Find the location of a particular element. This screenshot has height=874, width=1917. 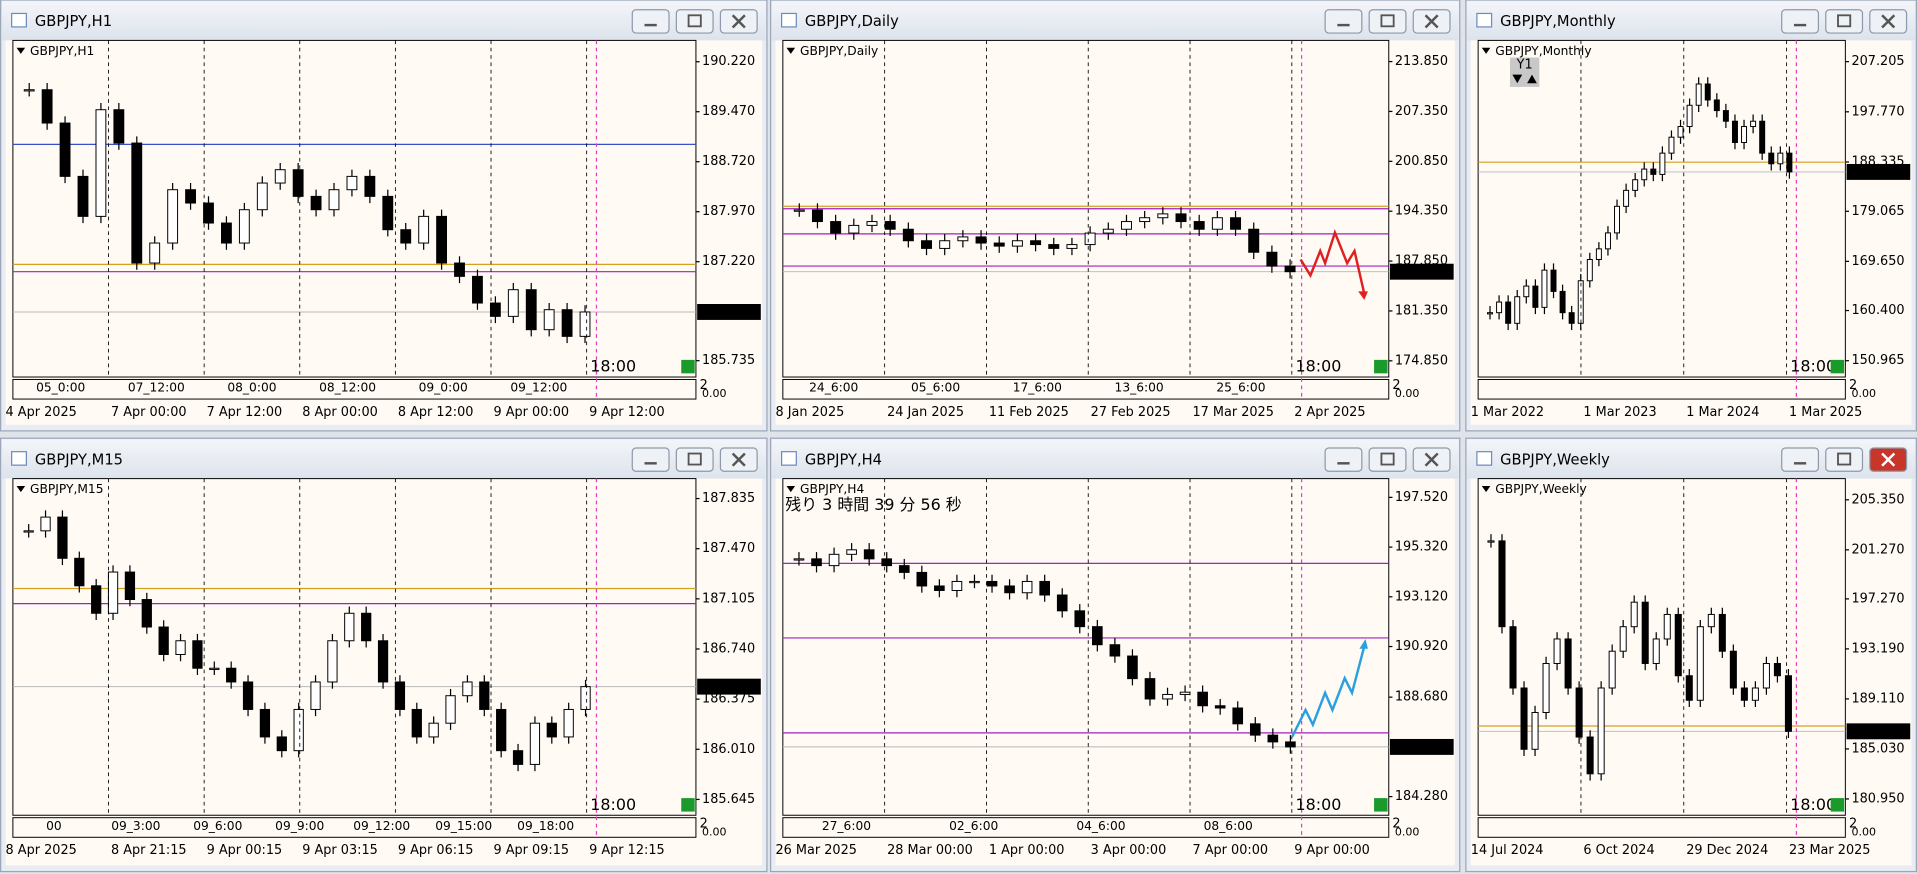

time-label: 25_6:00 is located at coordinates (1240, 388).